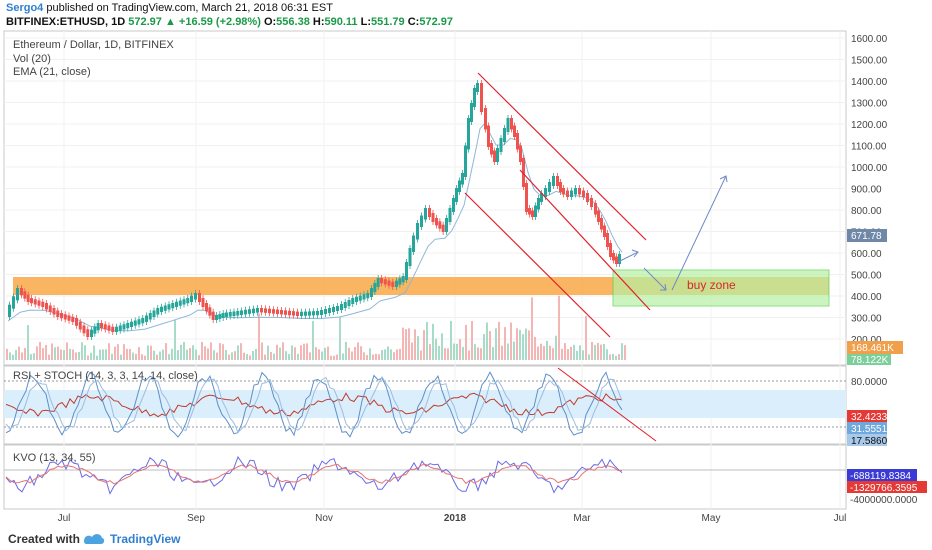 The width and height of the screenshot is (932, 550). I want to click on rsi-axis-tick: 80.0000, so click(869, 382).